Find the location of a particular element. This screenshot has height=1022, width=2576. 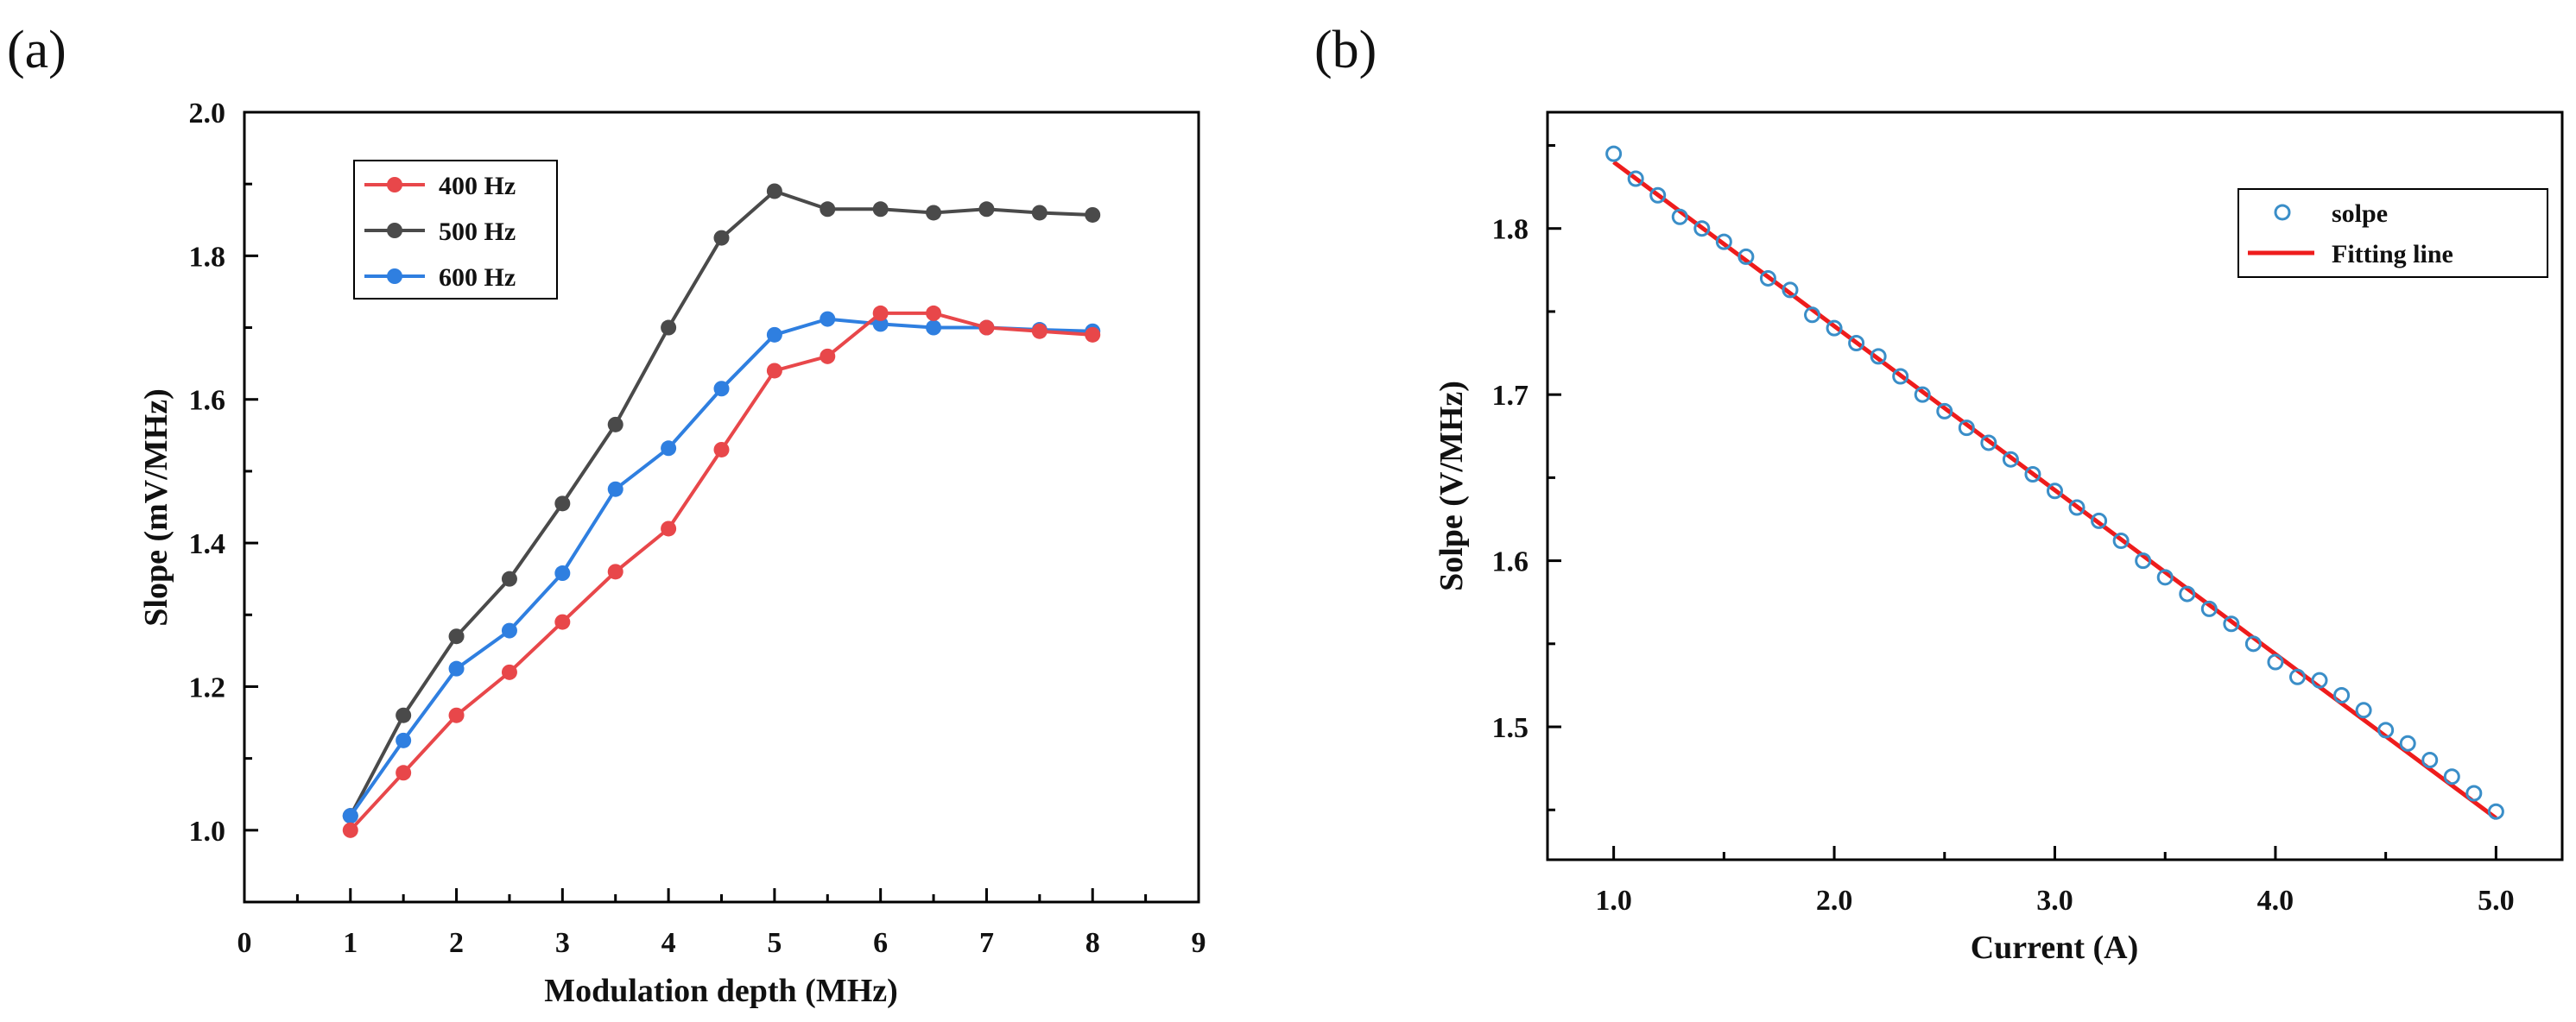

panel-a-xtick-label: 2 is located at coordinates (456, 943).